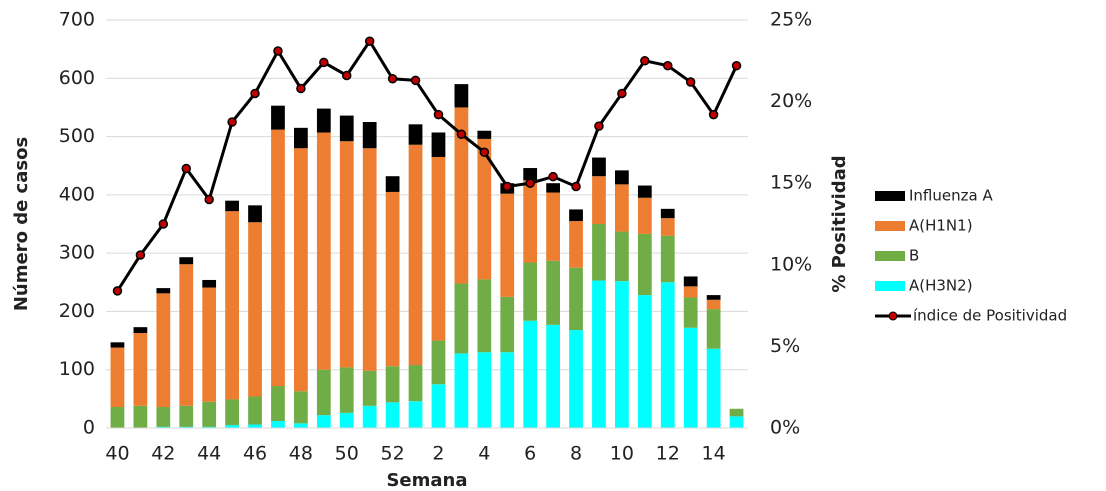 This screenshot has height=491, width=1106. What do you see at coordinates (839, 223) in the screenshot?
I see `y2-axis-title: % Positividad` at bounding box center [839, 223].